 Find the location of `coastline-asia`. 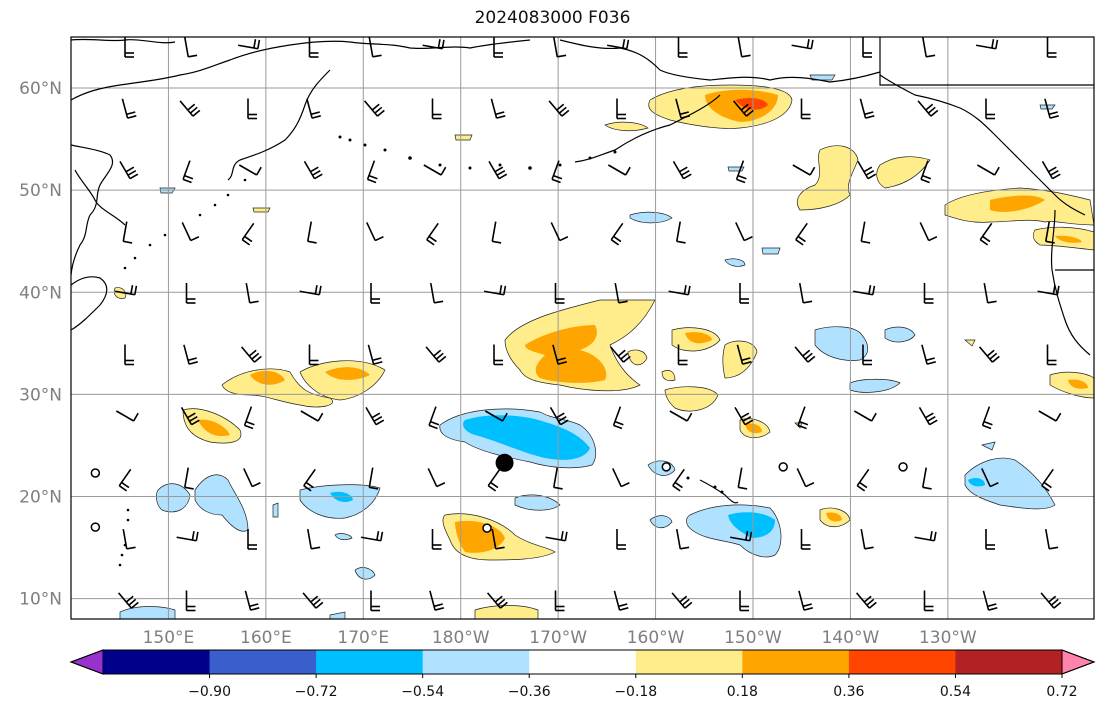

coastline-asia is located at coordinates (210, 70).